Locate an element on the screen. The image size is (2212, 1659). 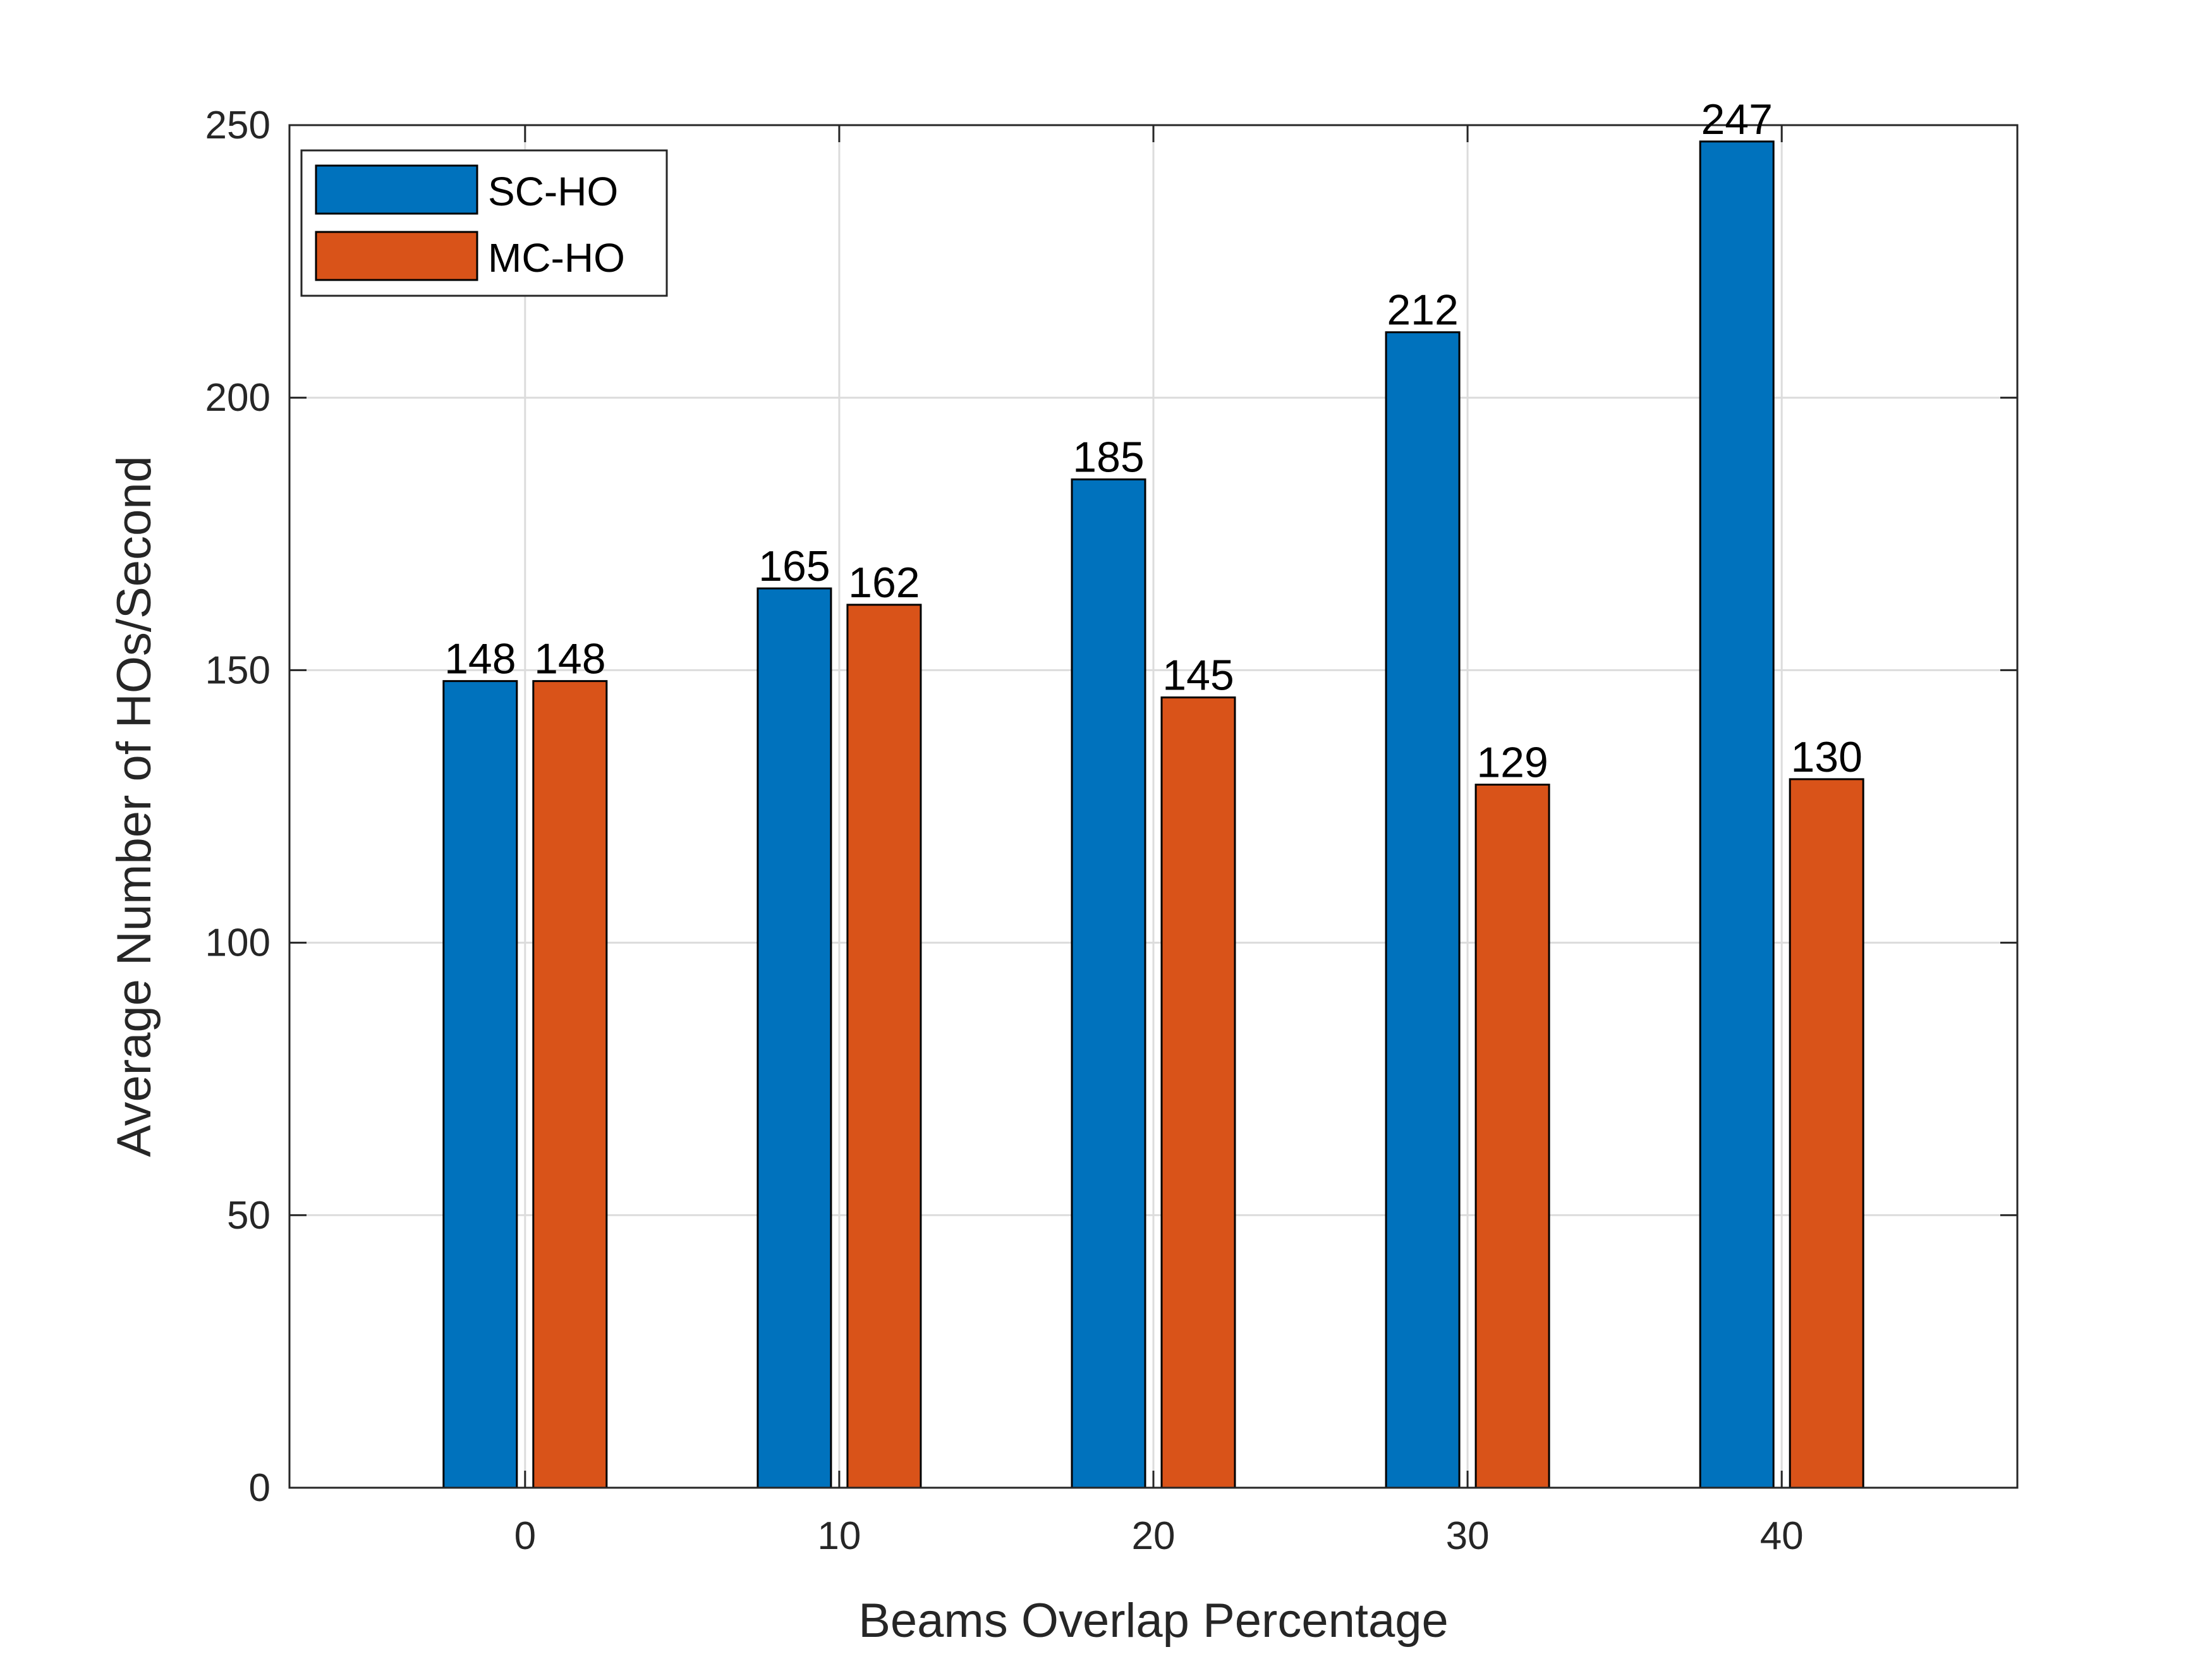
data-label-mc-ho-20: 145 is located at coordinates (1198, 676).